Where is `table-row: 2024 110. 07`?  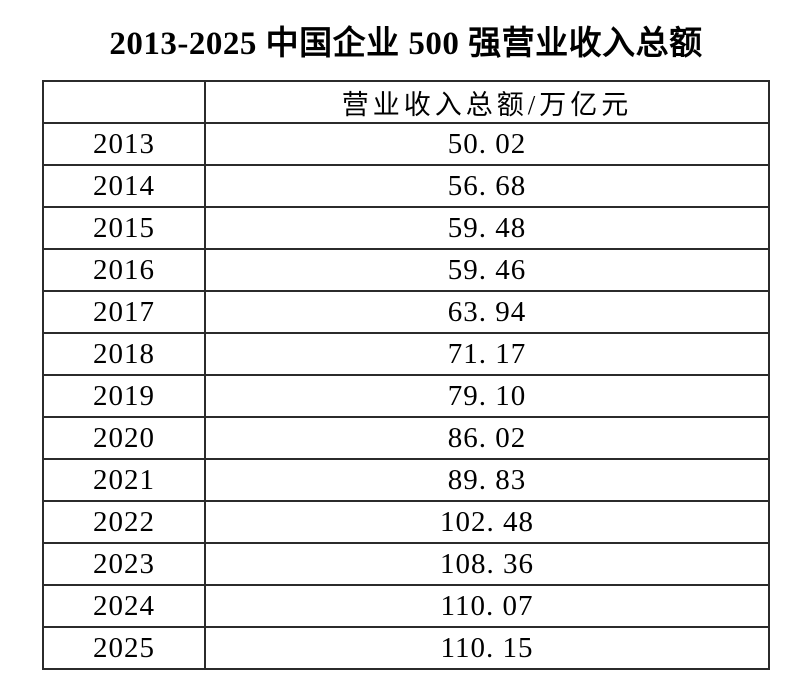 table-row: 2024 110. 07 is located at coordinates (406, 606).